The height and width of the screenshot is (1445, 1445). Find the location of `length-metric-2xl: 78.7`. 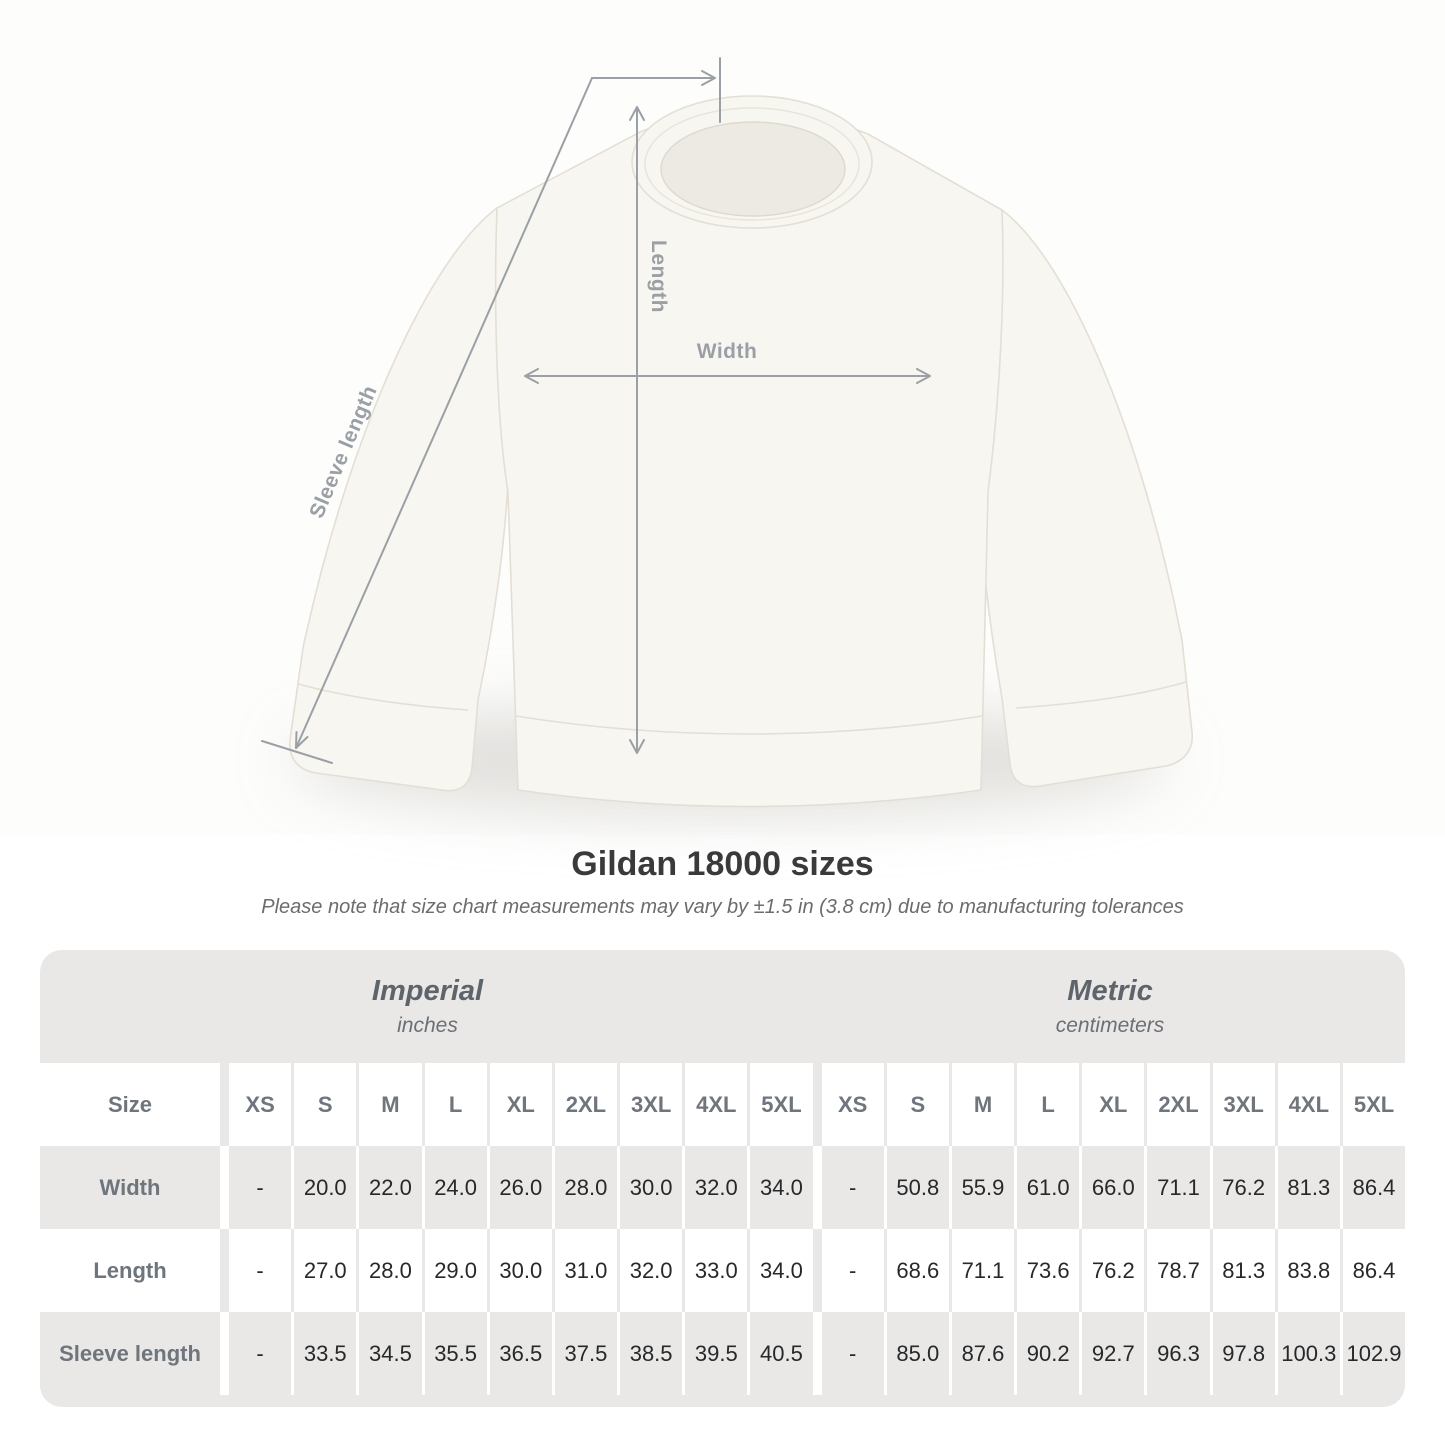

length-metric-2xl: 78.7 is located at coordinates (1176, 1270).